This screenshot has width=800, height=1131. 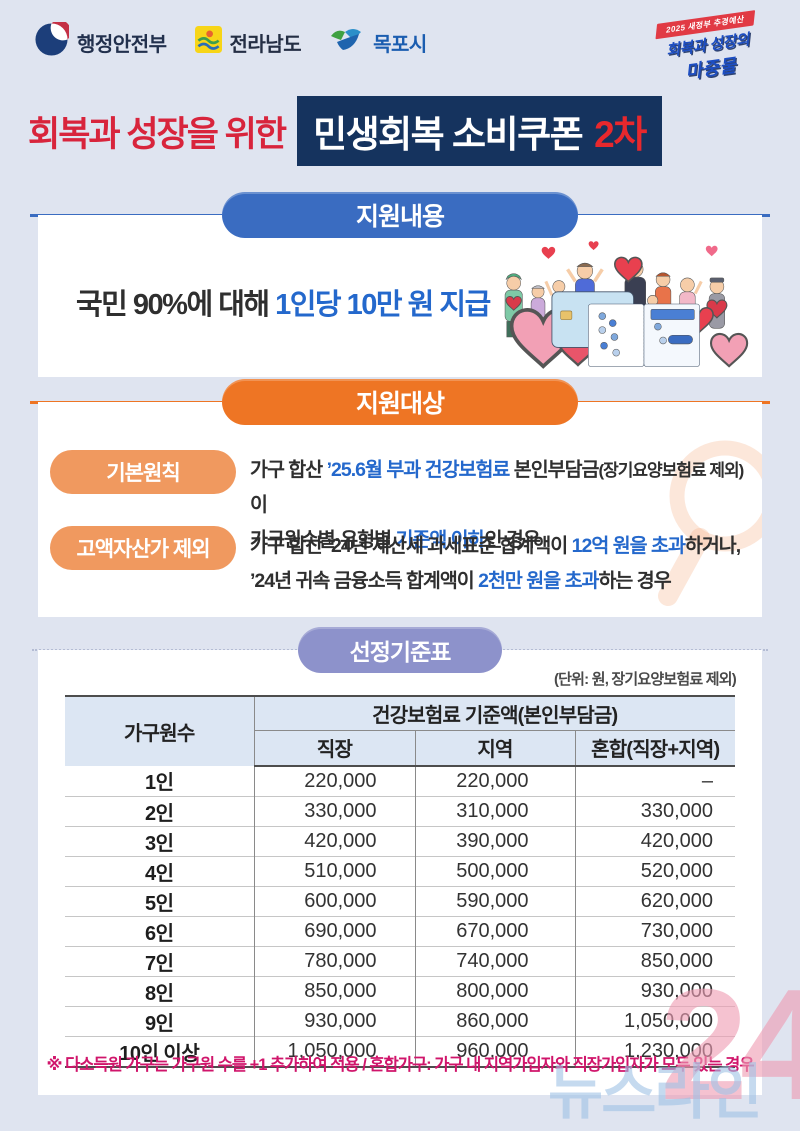 I want to click on amount-cell: 520,000, so click(x=654, y=870).